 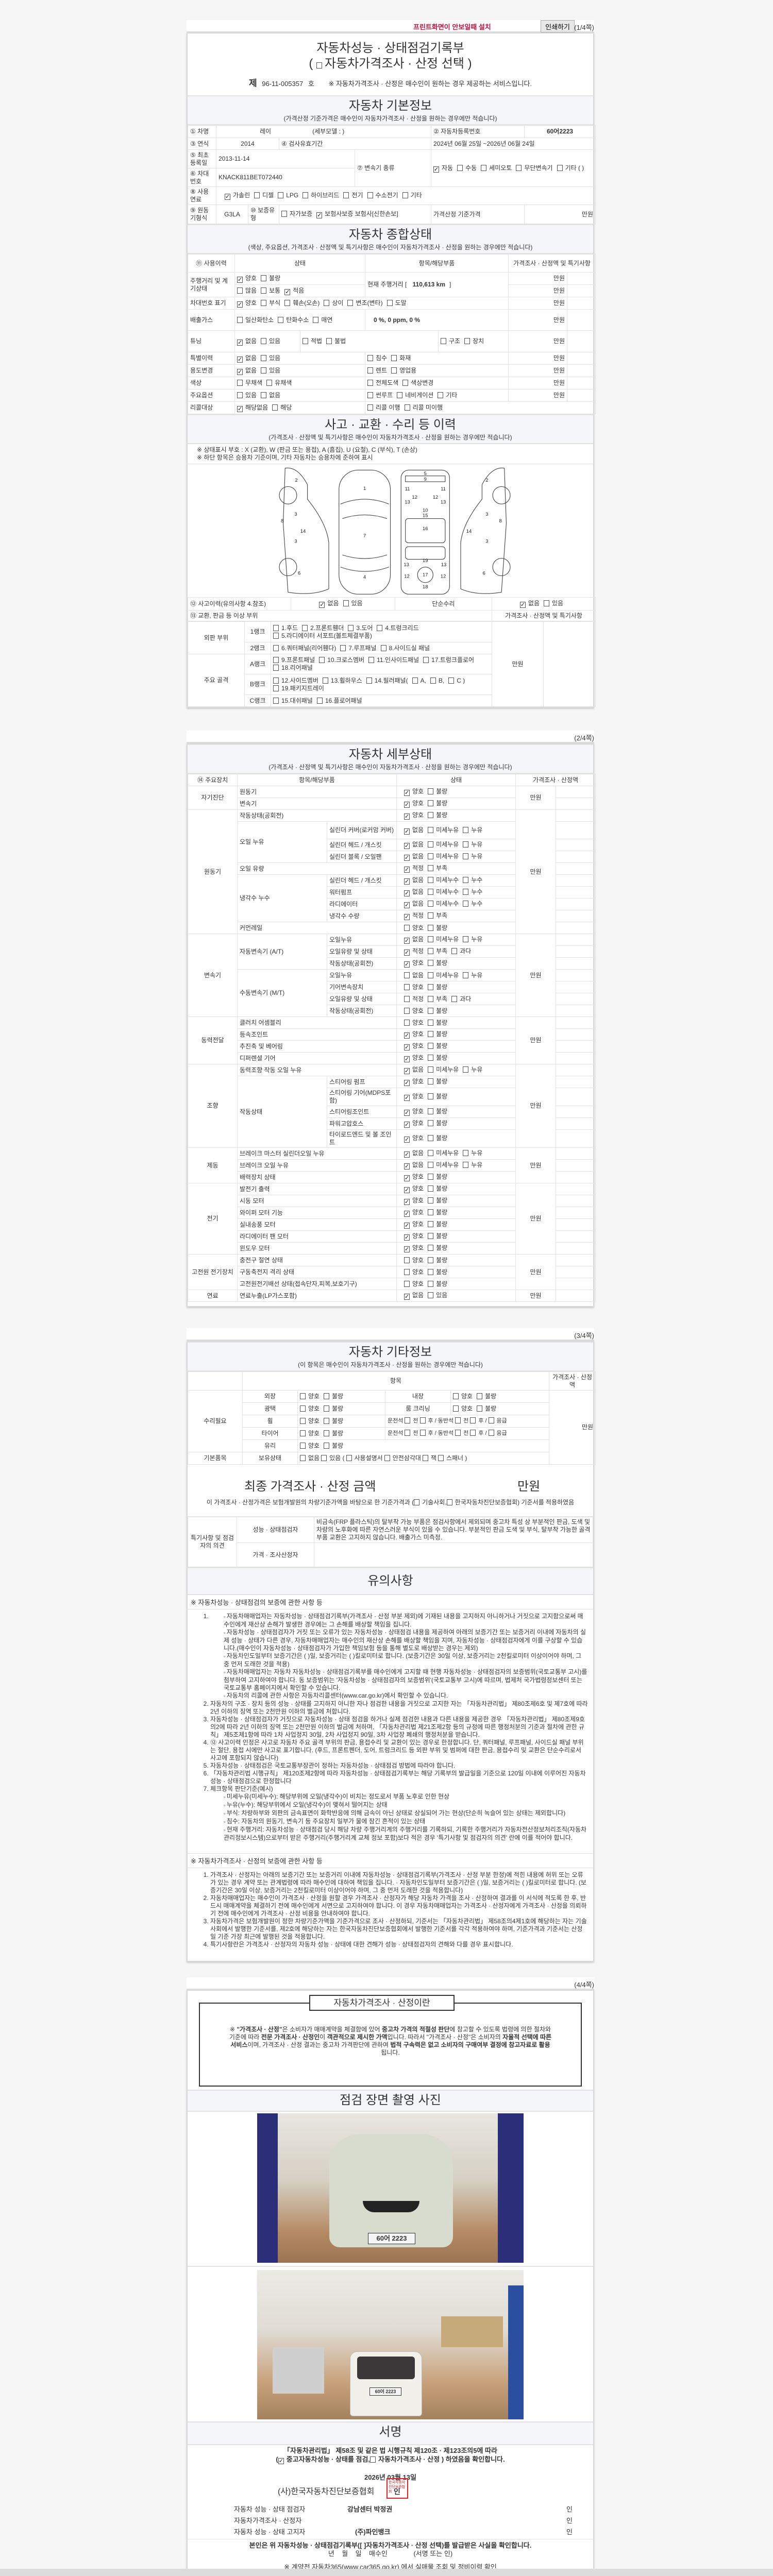 What do you see at coordinates (470, 2044) in the screenshot?
I see `definition-segment: 법적 구속력은 없고 소비자의 구매여부 결정에 참고자료로 활용` at bounding box center [470, 2044].